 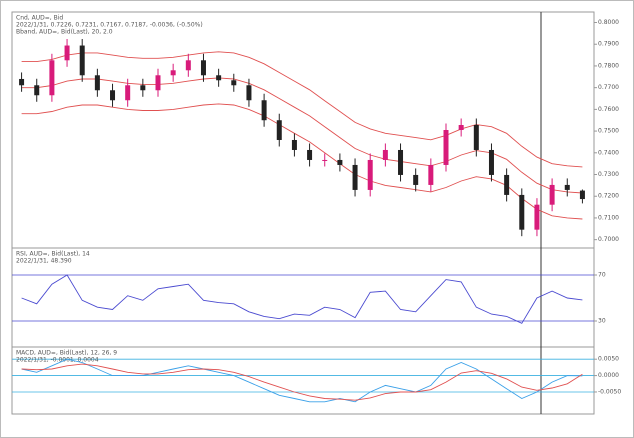 What do you see at coordinates (44, 261) in the screenshot?
I see `panel-header: 2022/1/31, 48.390` at bounding box center [44, 261].